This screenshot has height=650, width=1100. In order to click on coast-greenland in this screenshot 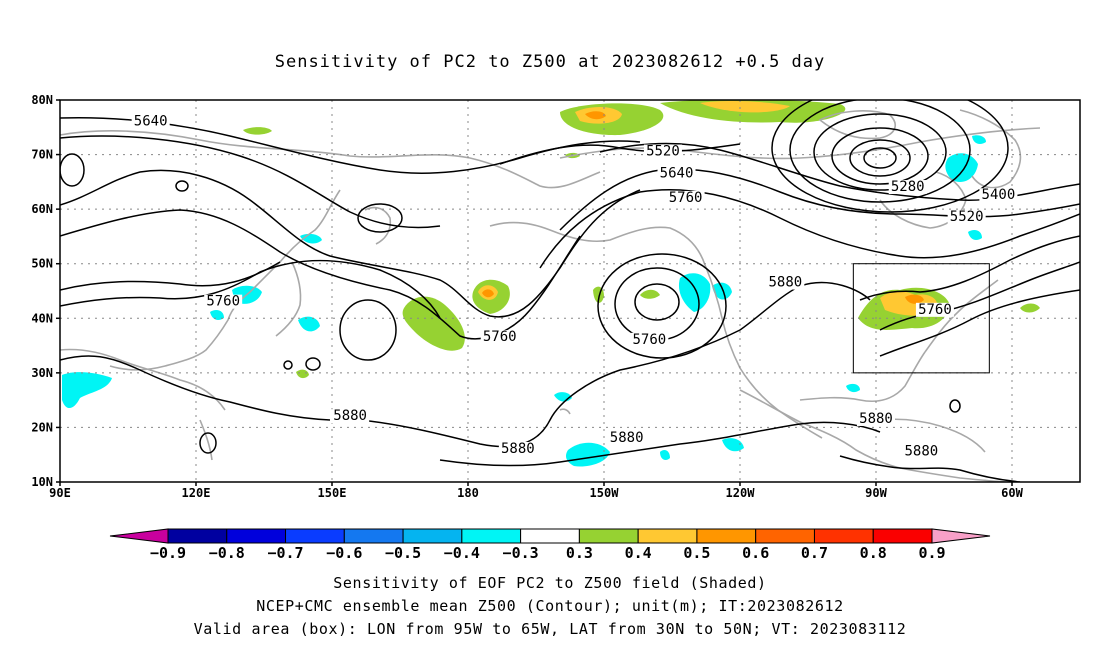, I will do `click(990, 149)`.